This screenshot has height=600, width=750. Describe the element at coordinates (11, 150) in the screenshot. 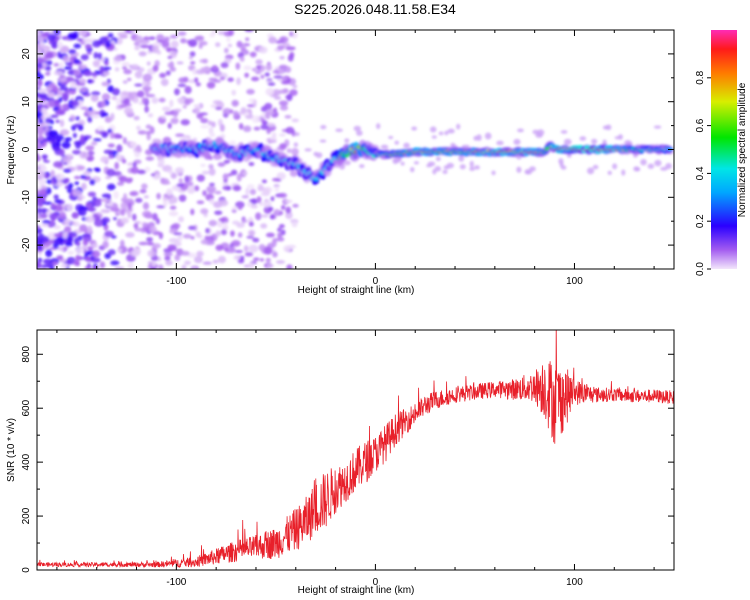

I see `spectrogram-y-axis-label: Frequency (Hz)` at that location.